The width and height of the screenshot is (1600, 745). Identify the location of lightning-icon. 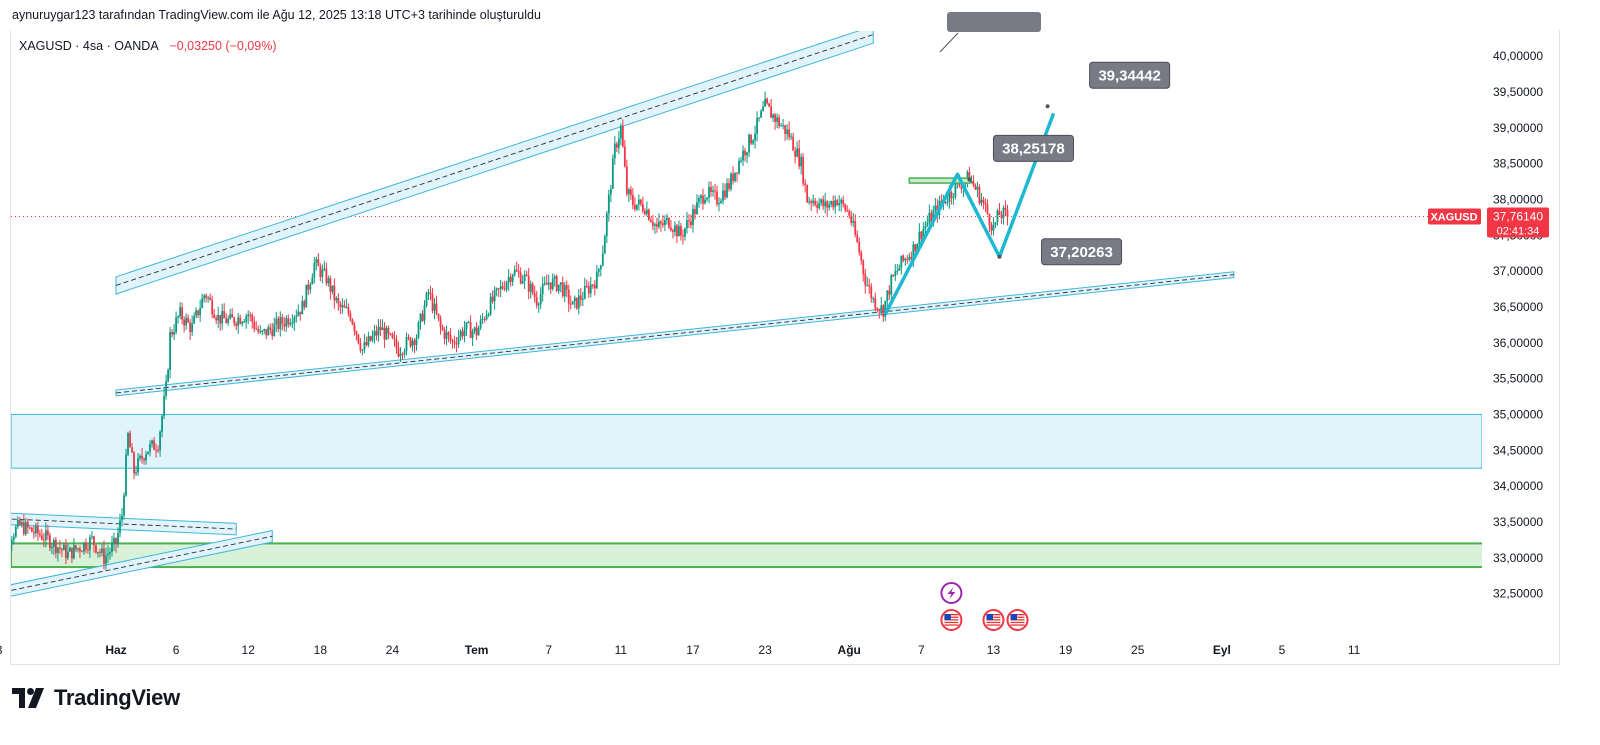
(951, 593).